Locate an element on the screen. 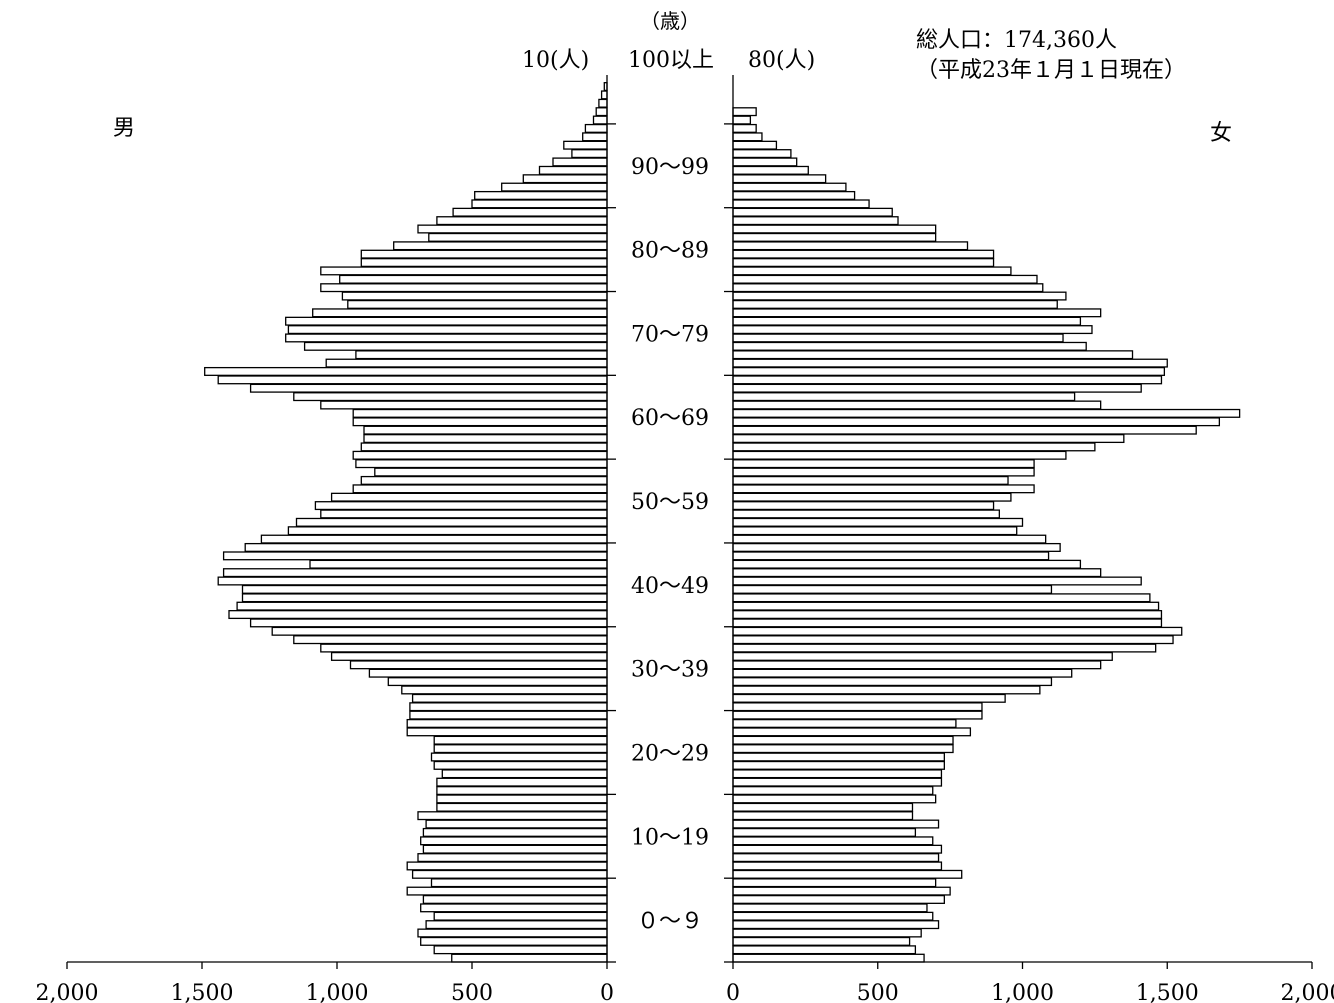  age-group-label: 60～69 is located at coordinates (670, 418).